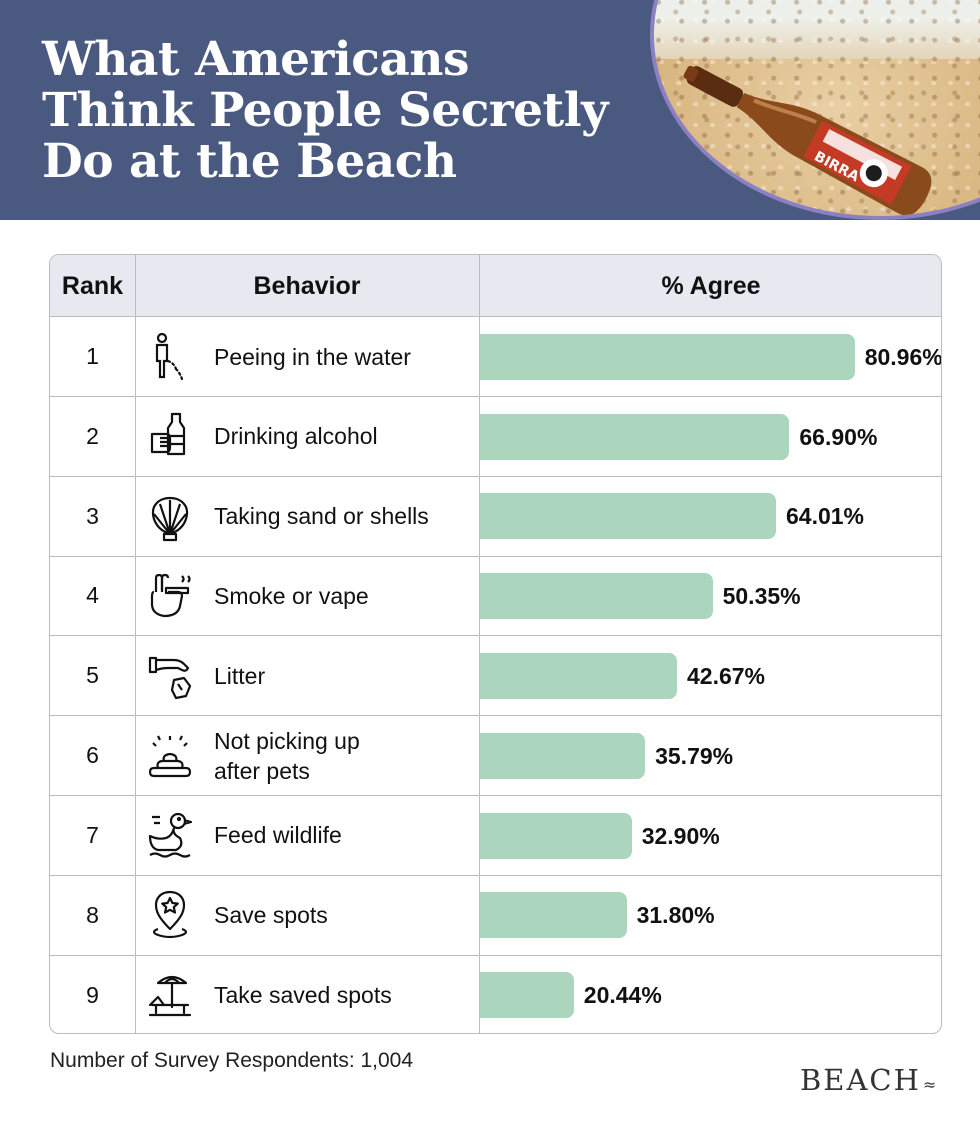 The image size is (980, 1126). What do you see at coordinates (170, 436) in the screenshot?
I see `hand-holding-bottle-icon` at bounding box center [170, 436].